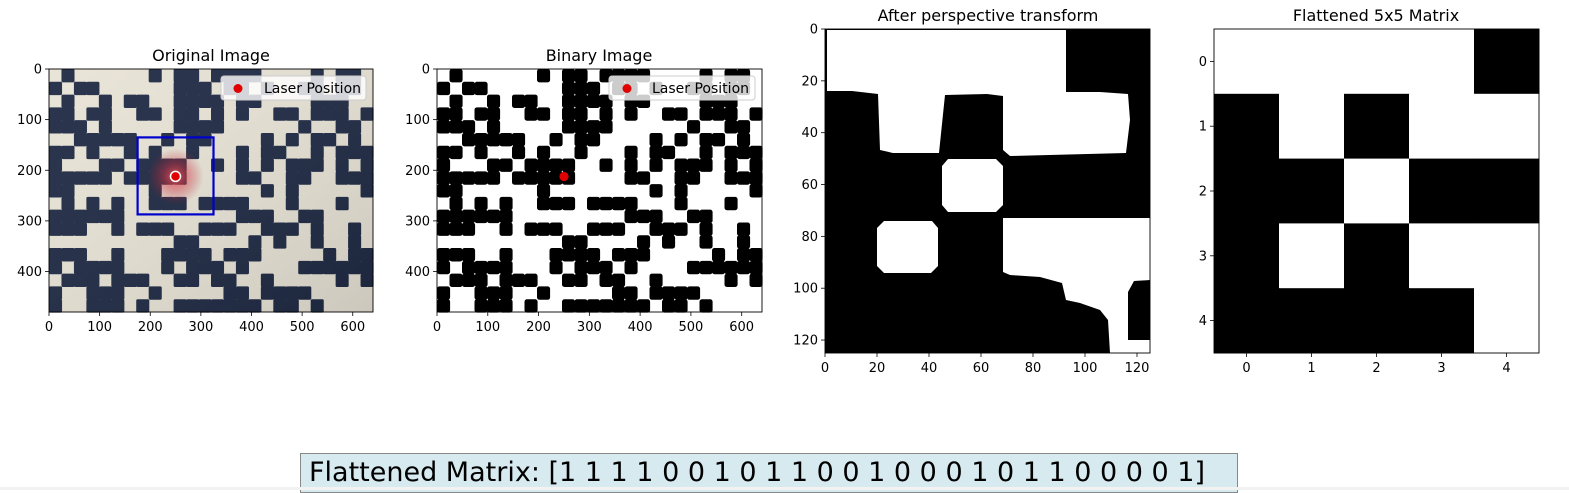  Describe the element at coordinates (1203, 192) in the screenshot. I see `y-tick-label: 2` at that location.